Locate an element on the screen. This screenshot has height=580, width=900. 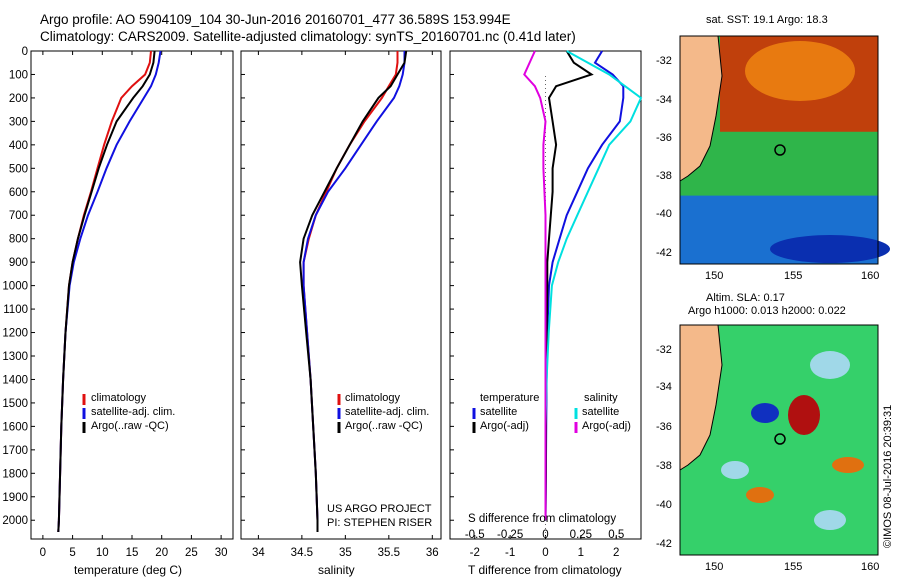
map-bottom-title1: Altim. SLA: 0.17 is located at coordinates (745, 298).